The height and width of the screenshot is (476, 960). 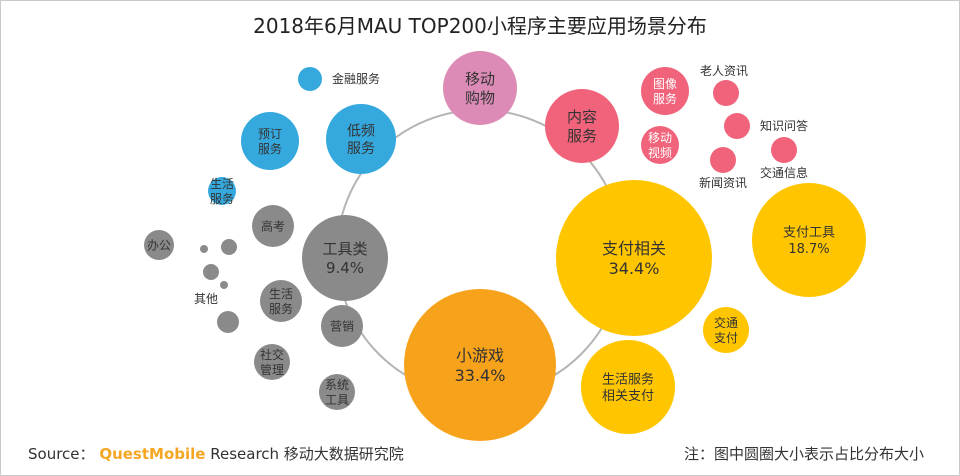 I want to click on bubble-sub-2-6: 系统工具, so click(x=337, y=392).